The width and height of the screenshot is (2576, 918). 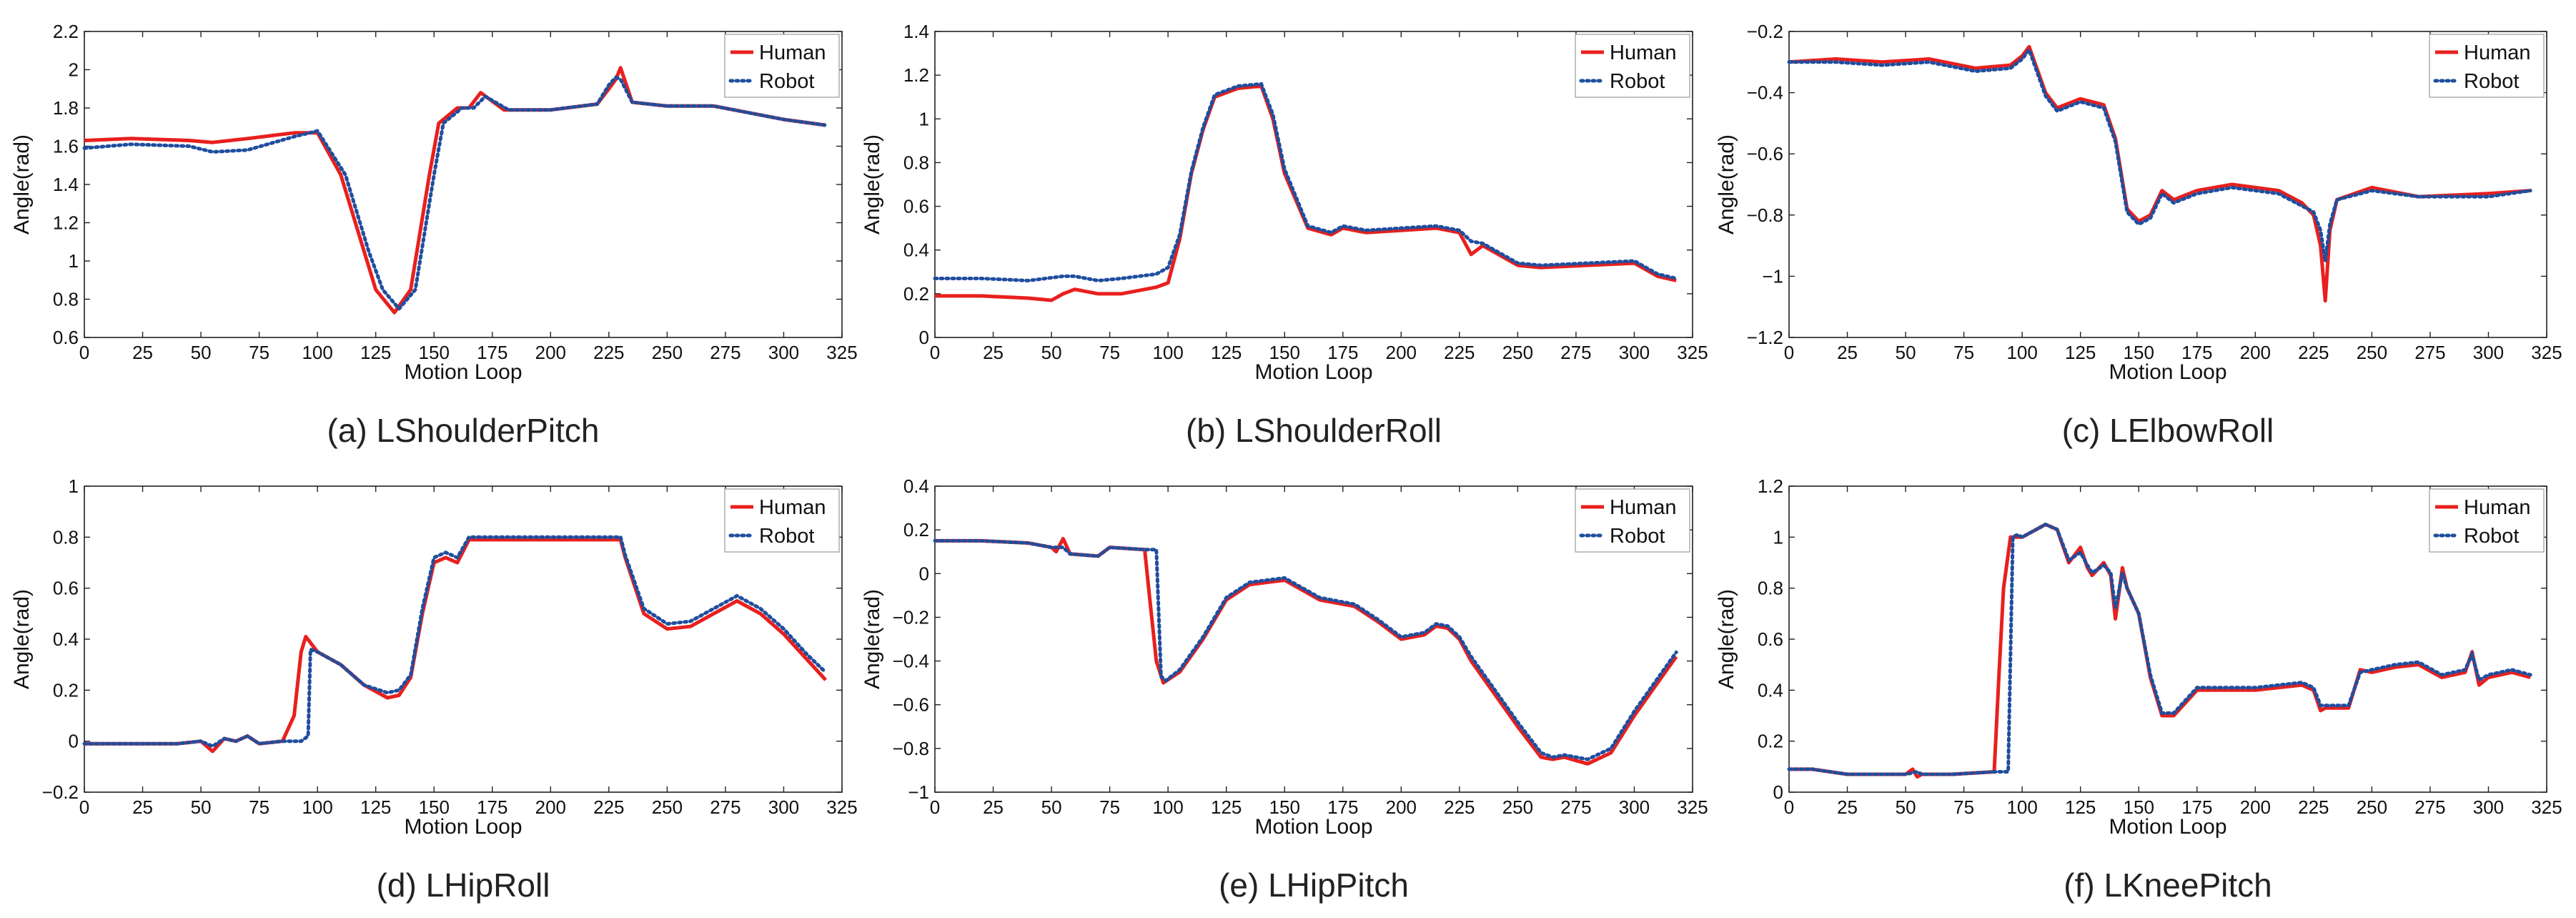 What do you see at coordinates (911, 617) in the screenshot?
I see `y-tick-label: −0.2` at bounding box center [911, 617].